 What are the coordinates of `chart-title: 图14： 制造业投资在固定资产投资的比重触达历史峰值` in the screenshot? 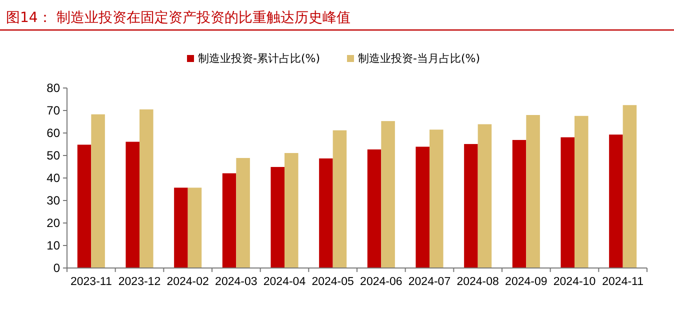 It's located at (178, 18).